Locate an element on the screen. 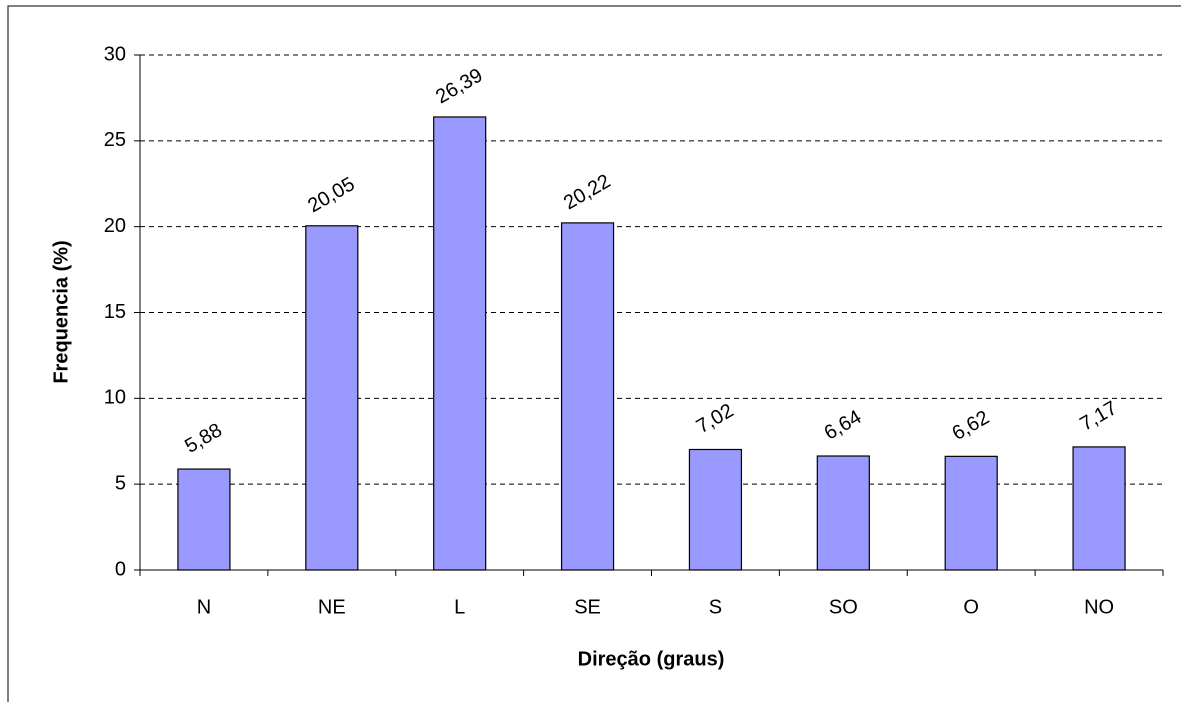 The height and width of the screenshot is (702, 1181). x-axis-title: Direção (graus) is located at coordinates (651, 659).